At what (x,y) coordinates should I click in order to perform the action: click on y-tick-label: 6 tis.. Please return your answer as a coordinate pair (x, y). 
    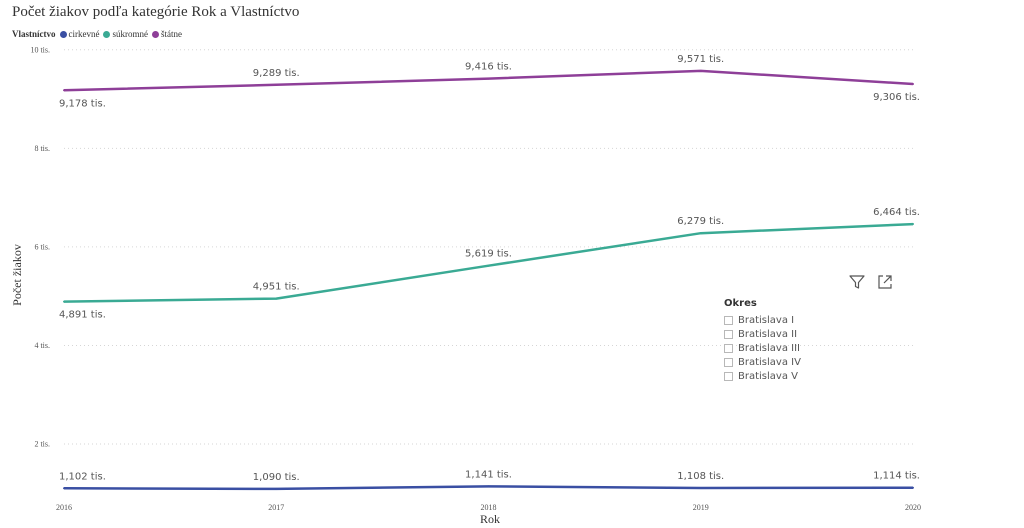
    Looking at the image, I should click on (42, 246).